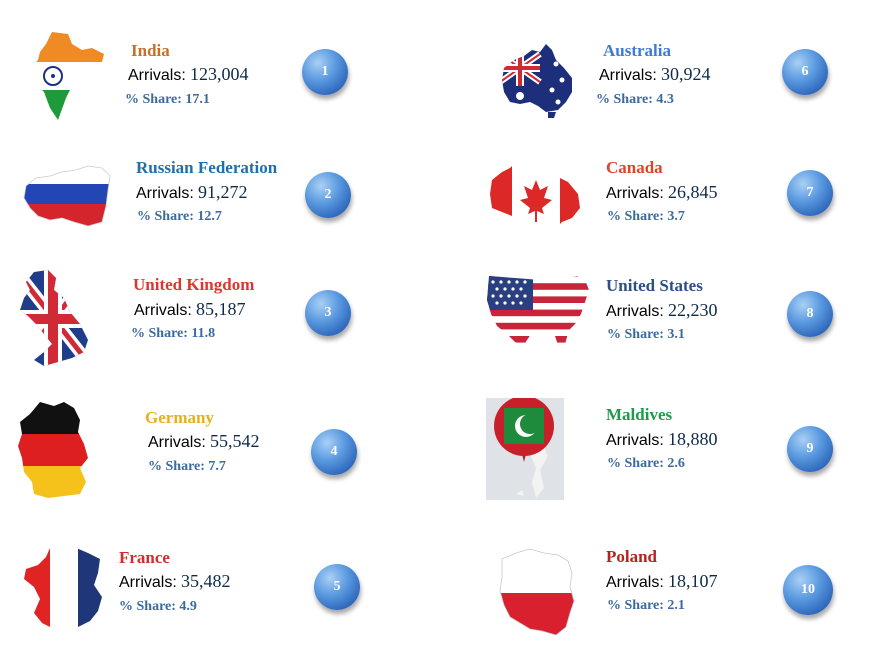 This screenshot has height=652, width=883. I want to click on arrivals-line: Arrivals: 123,004, so click(188, 74).